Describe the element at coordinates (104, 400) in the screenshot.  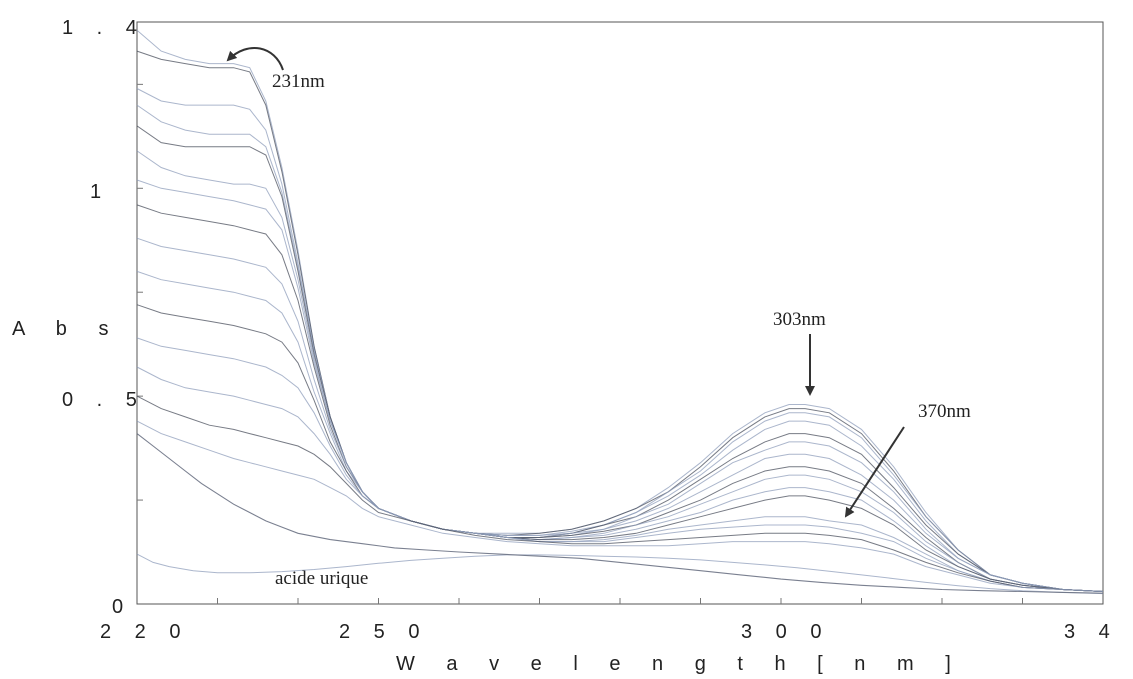
I see `y-tick-label-0.5: 0 . 5` at that location.